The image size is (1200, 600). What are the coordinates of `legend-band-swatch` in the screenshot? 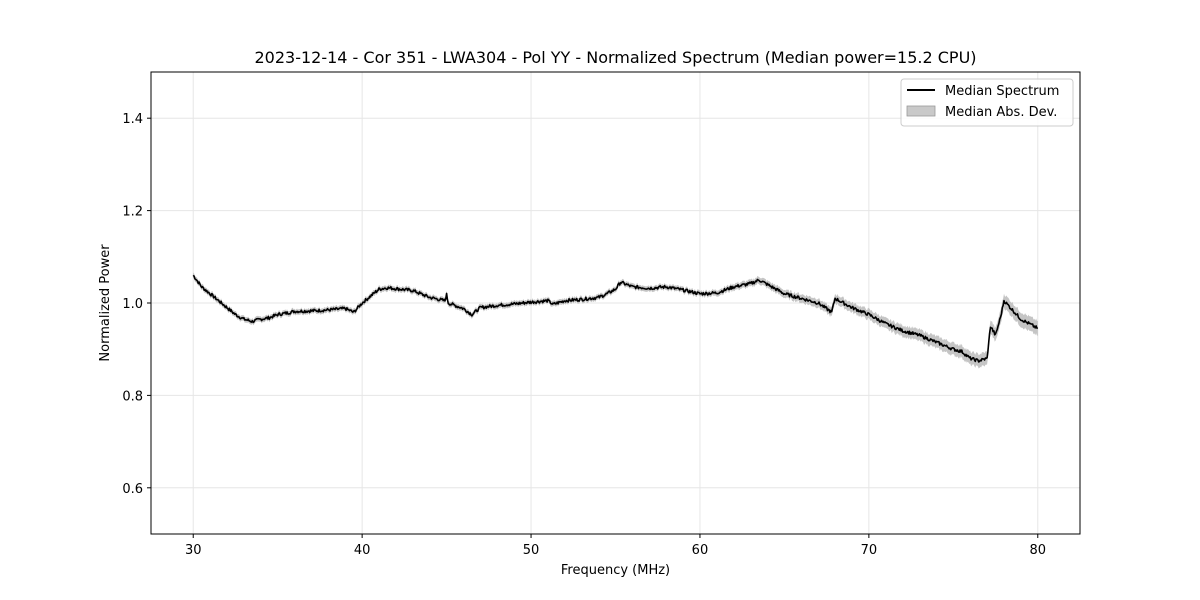 It's located at (921, 111).